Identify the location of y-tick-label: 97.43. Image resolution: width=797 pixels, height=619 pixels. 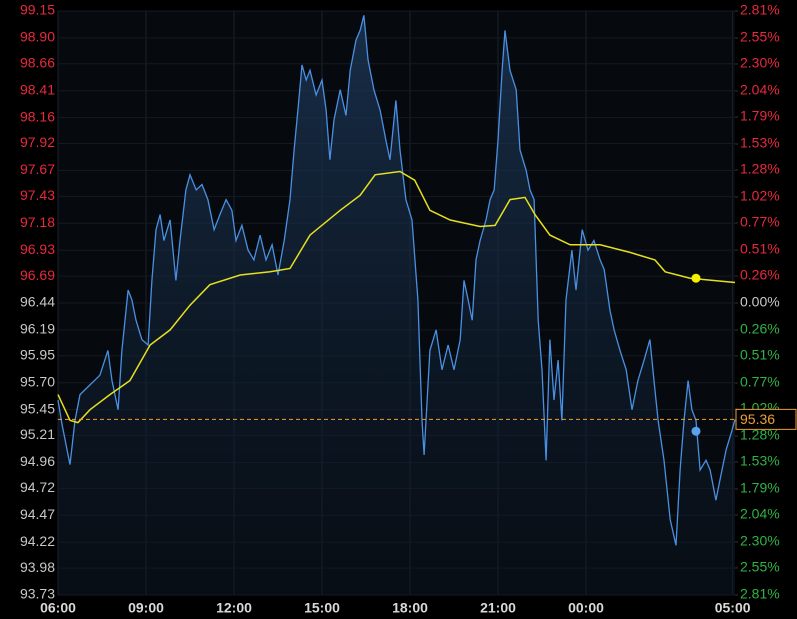
(37, 195).